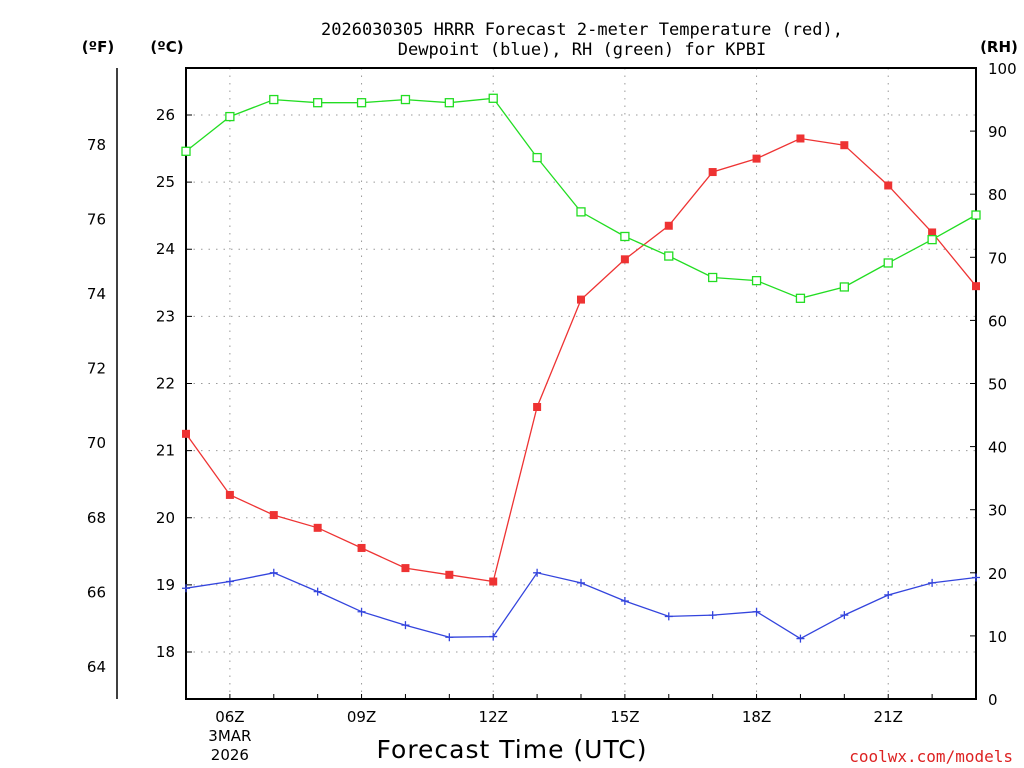 This screenshot has height=768, width=1024. I want to click on series-dewpoint, so click(581, 605).